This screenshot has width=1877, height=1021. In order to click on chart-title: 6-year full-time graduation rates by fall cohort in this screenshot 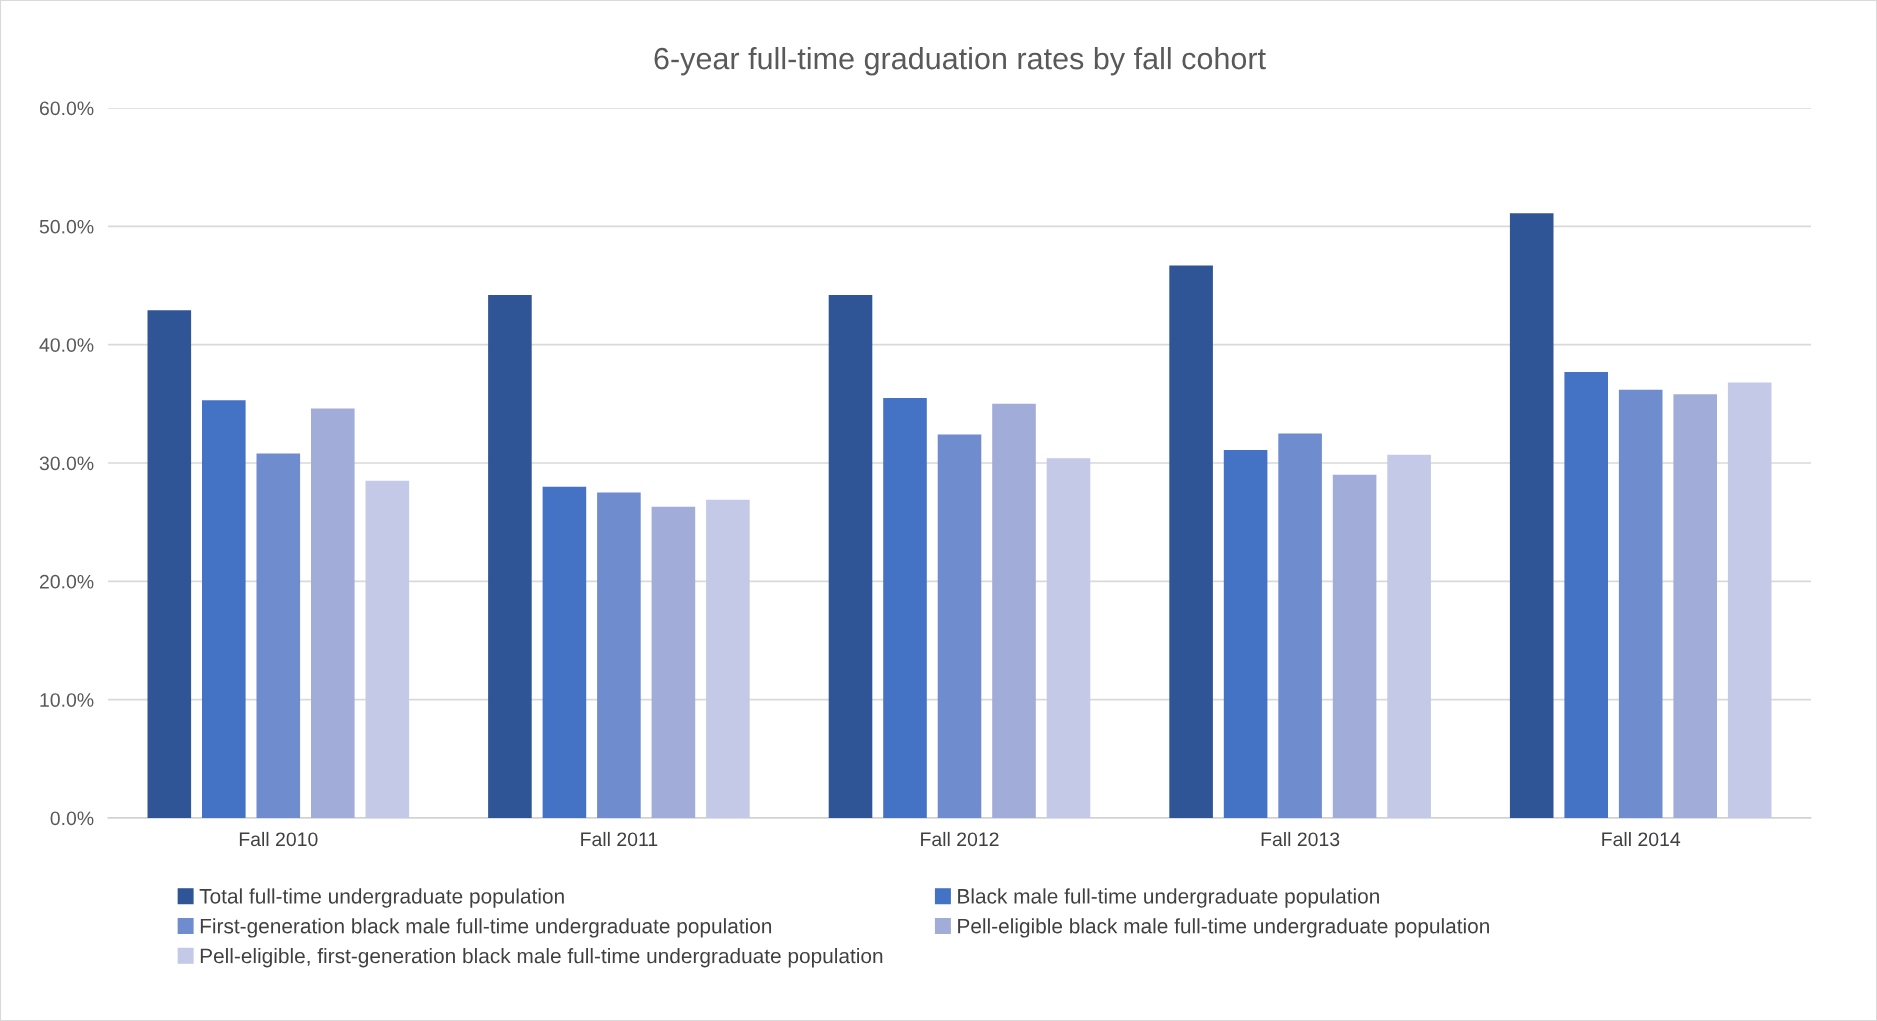, I will do `click(960, 61)`.